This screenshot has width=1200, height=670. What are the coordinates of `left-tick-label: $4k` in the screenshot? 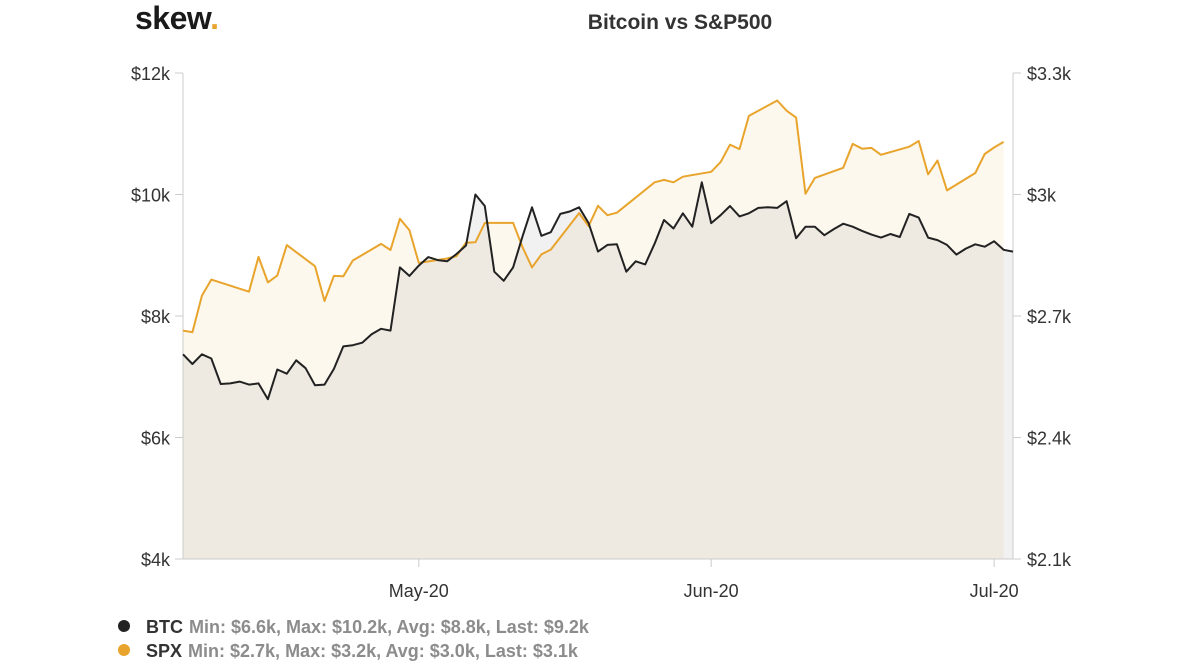 It's located at (156, 560).